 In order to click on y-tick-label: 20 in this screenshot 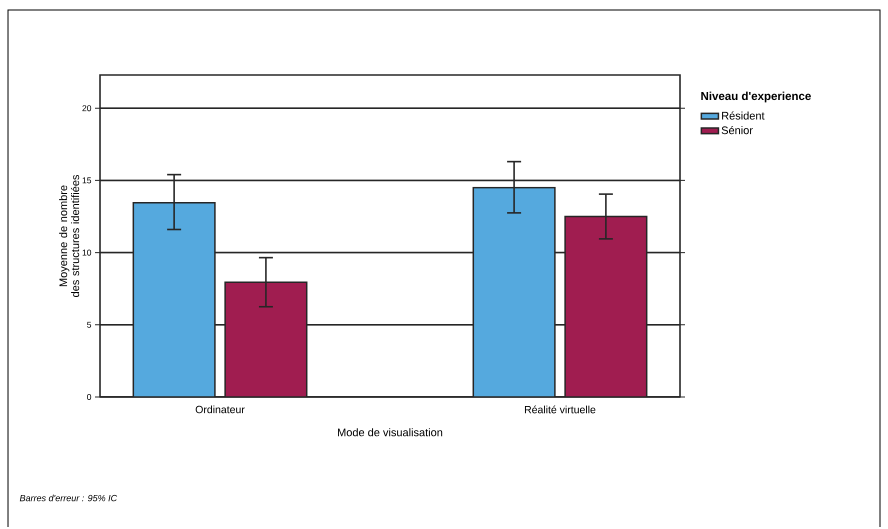, I will do `click(87, 108)`.